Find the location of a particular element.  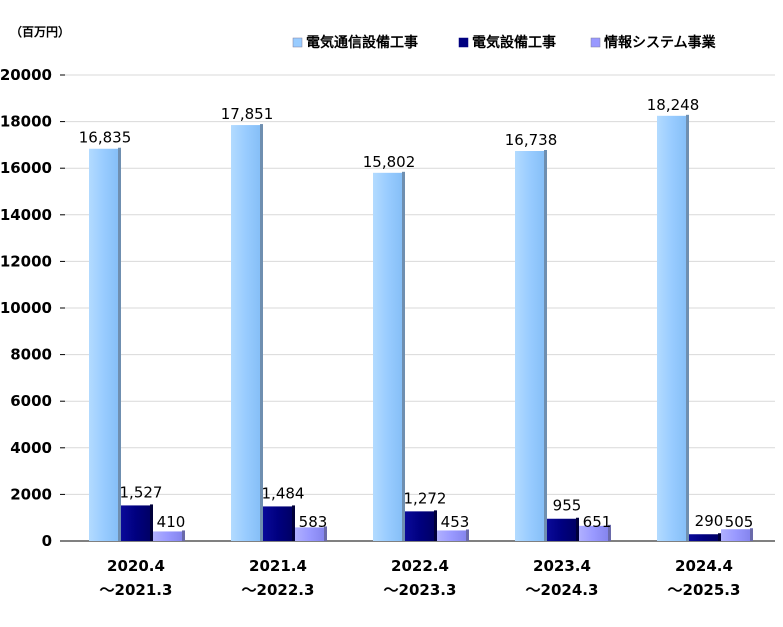

data-label: 16,738 is located at coordinates (531, 140).